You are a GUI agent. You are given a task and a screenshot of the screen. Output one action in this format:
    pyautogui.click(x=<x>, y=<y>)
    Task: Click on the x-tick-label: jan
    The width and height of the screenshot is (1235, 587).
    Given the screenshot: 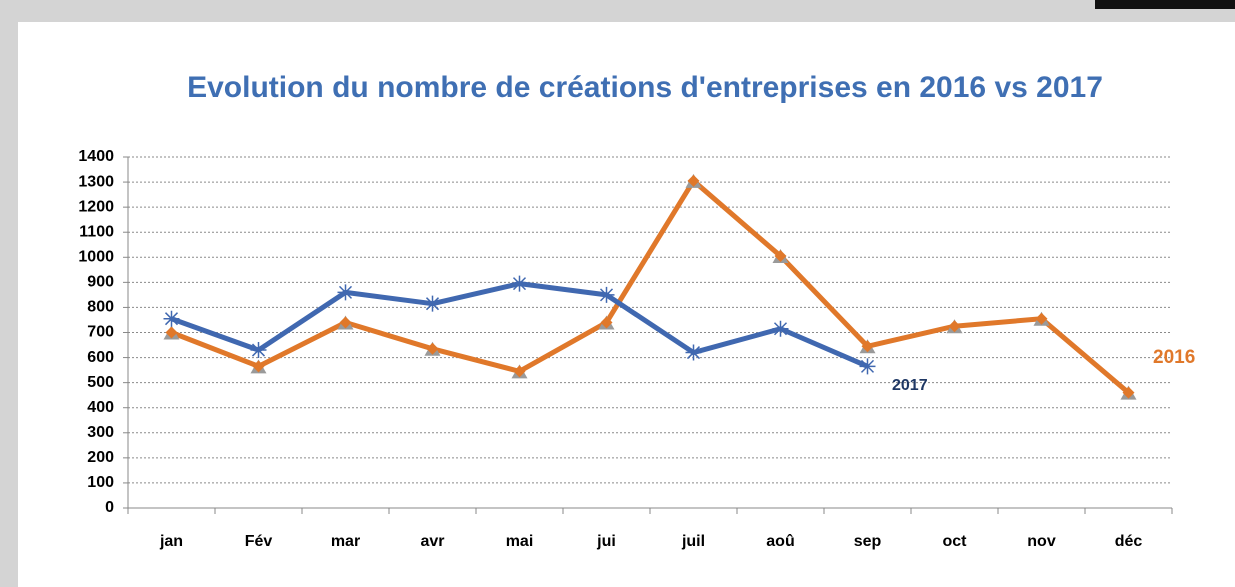 What is the action you would take?
    pyautogui.click(x=171, y=541)
    